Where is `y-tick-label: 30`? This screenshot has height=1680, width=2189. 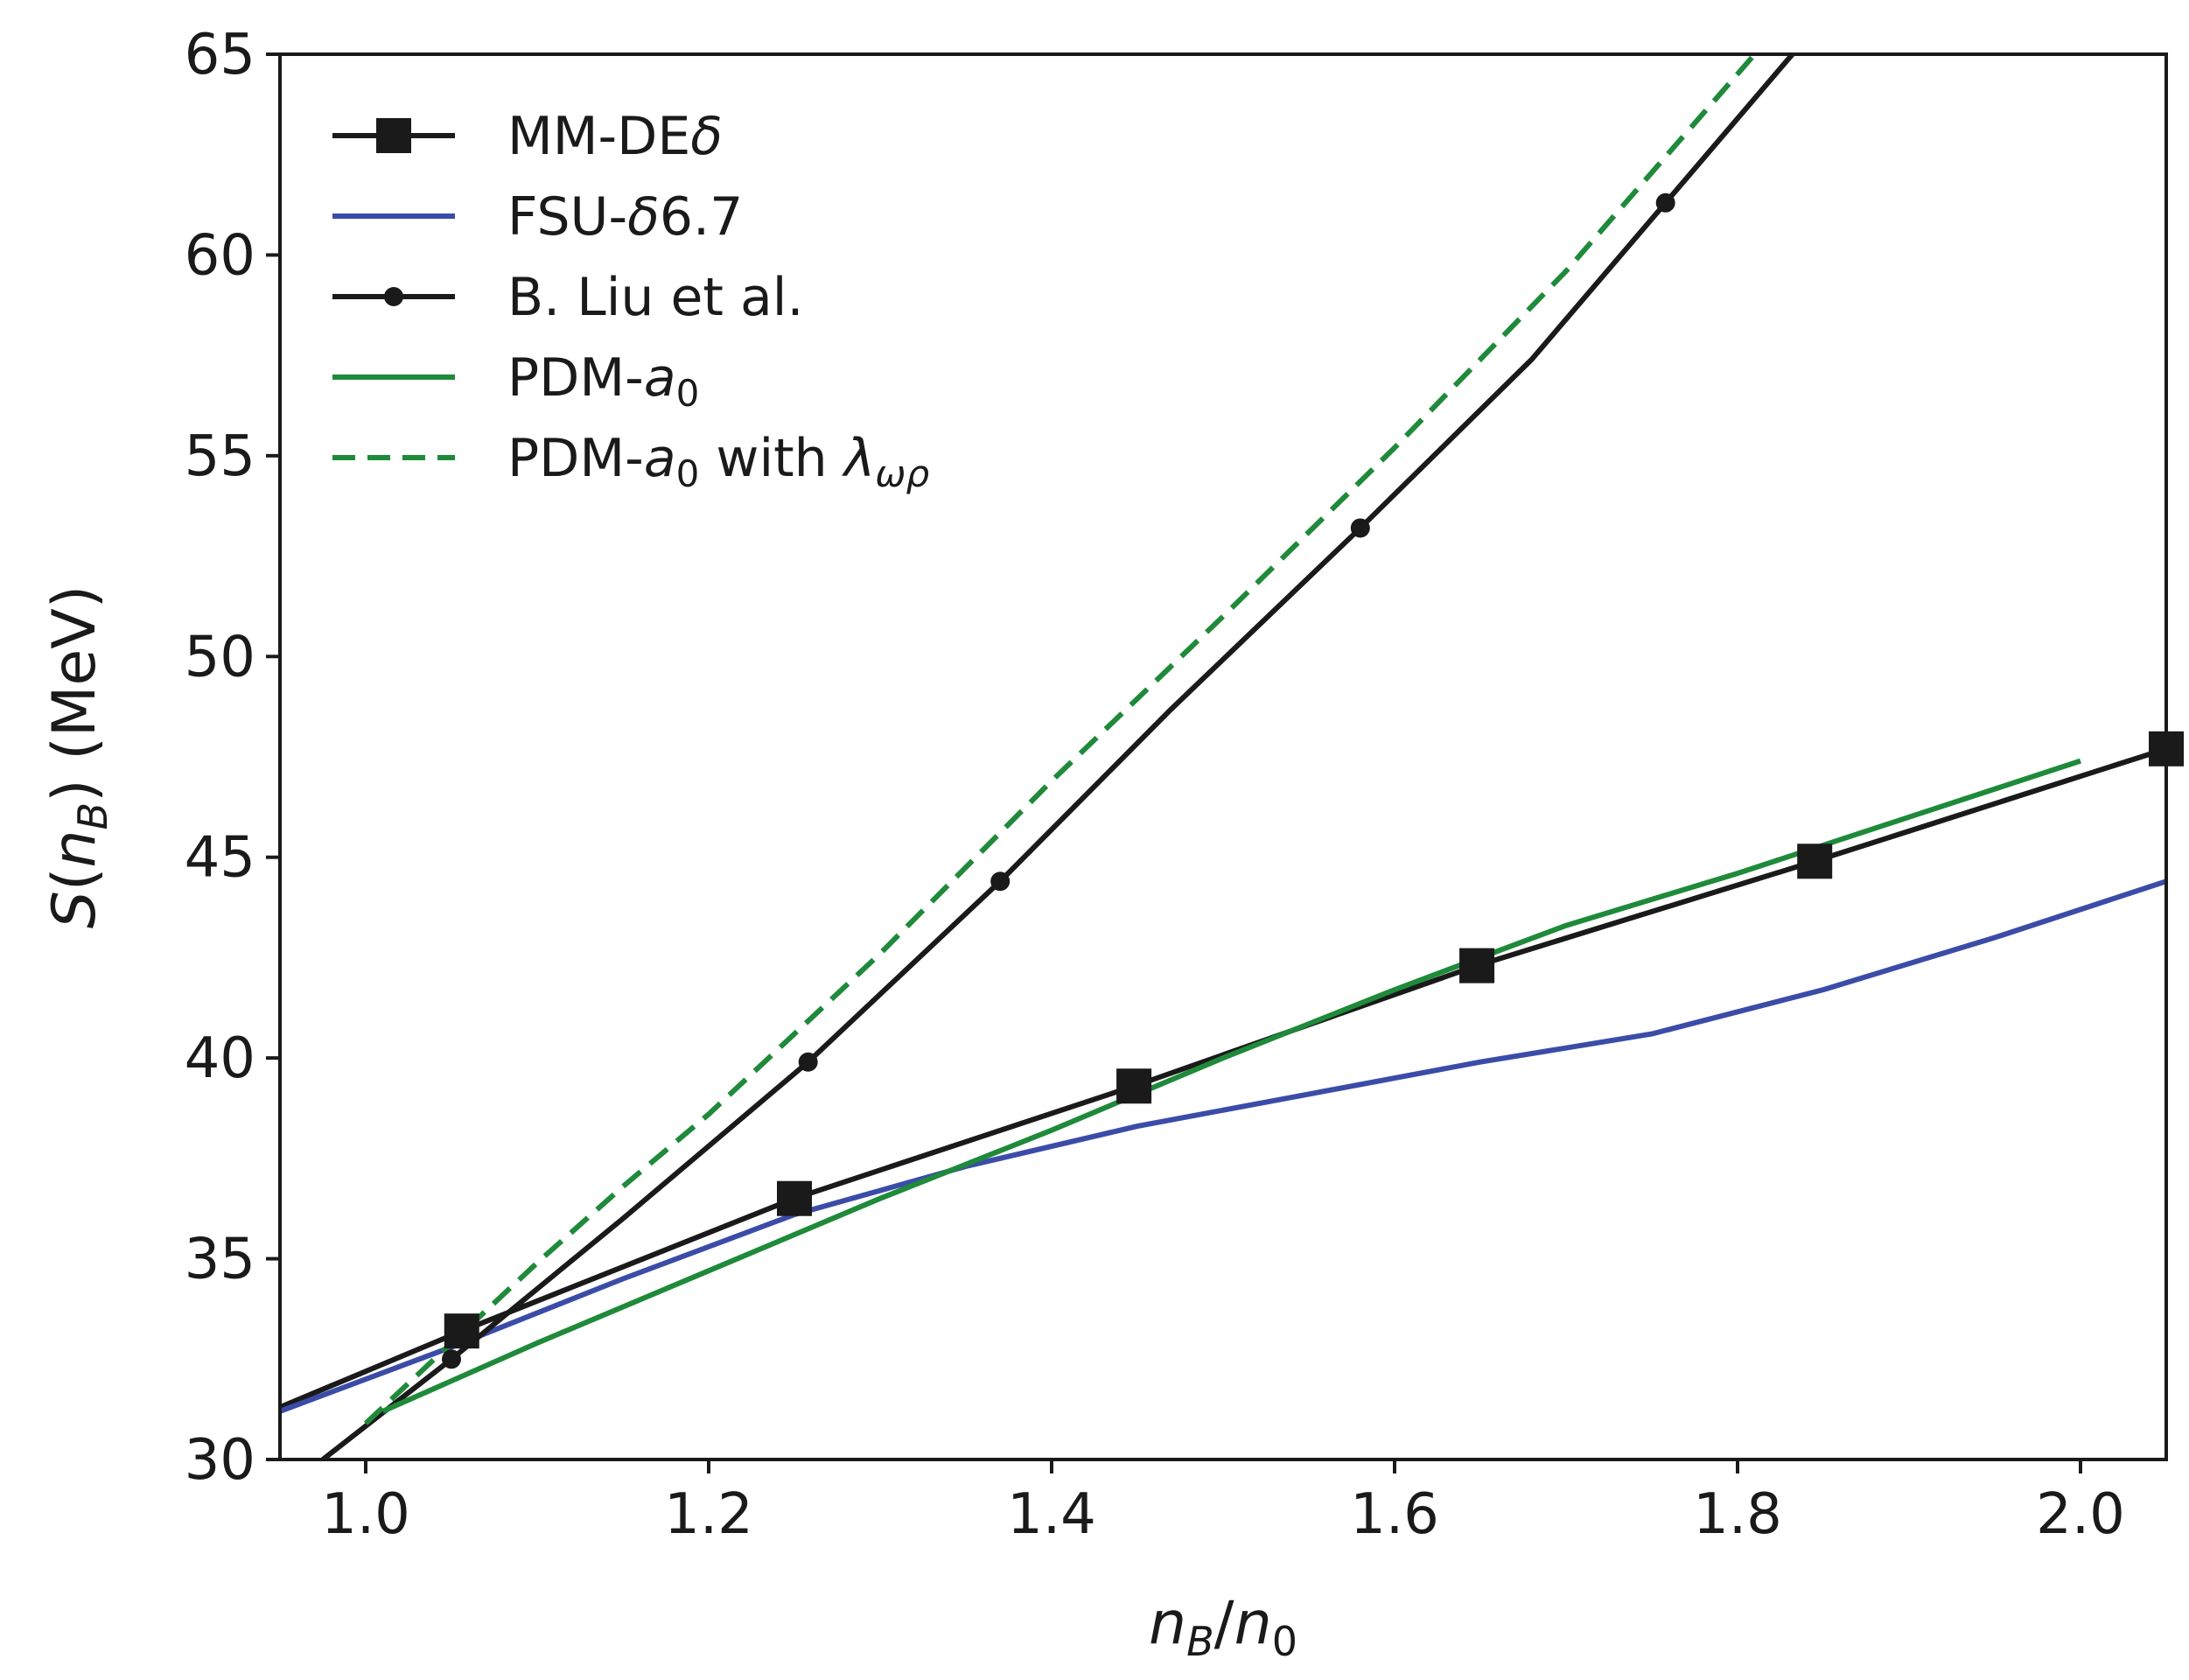
y-tick-label: 30 is located at coordinates (220, 1460).